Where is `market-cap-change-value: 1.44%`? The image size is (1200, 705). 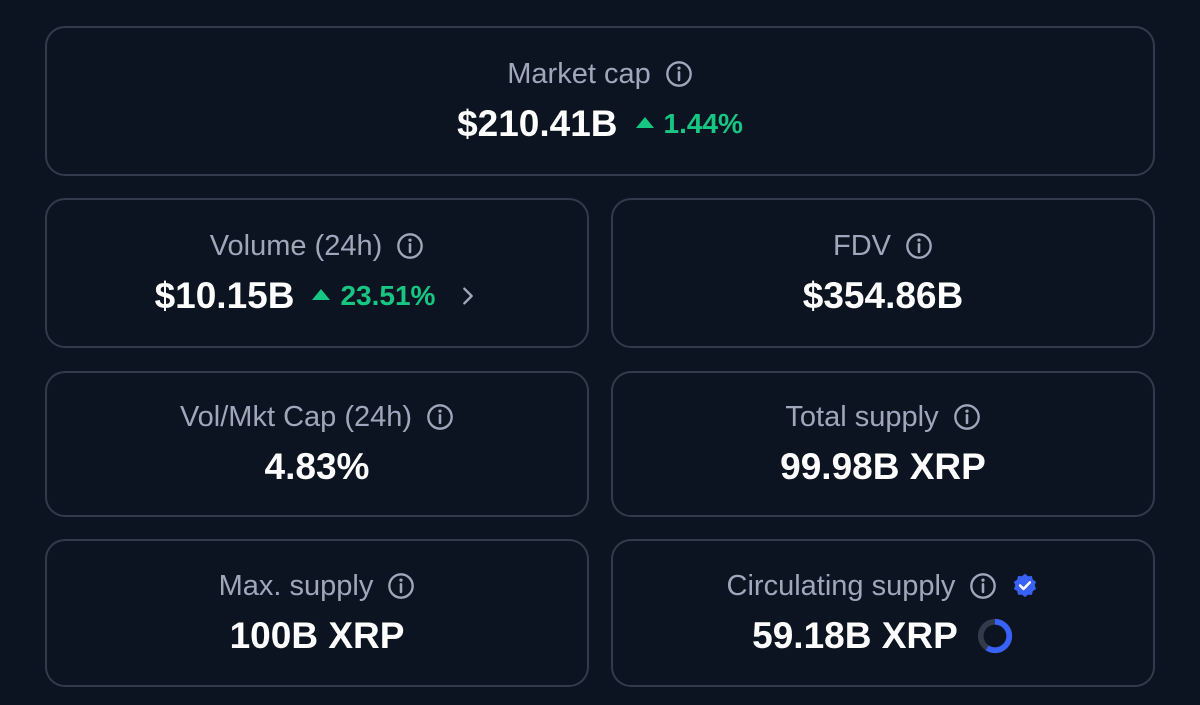
market-cap-change-value: 1.44% is located at coordinates (703, 123).